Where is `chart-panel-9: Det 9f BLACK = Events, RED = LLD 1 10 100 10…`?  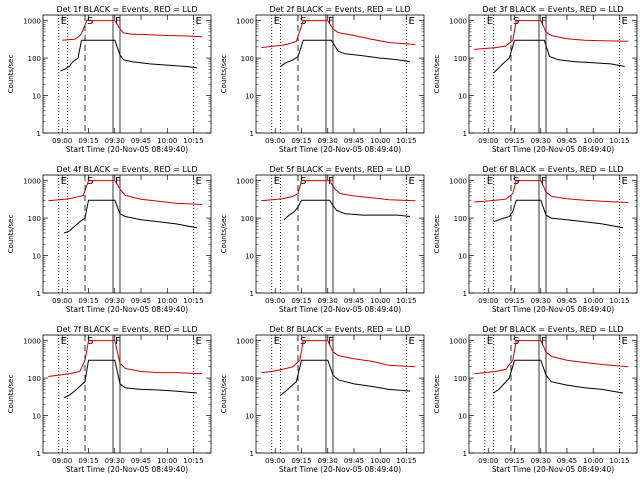
chart-panel-9: Det 9f BLACK = Events, RED = LLD 1 10 100 10… is located at coordinates (535, 399).